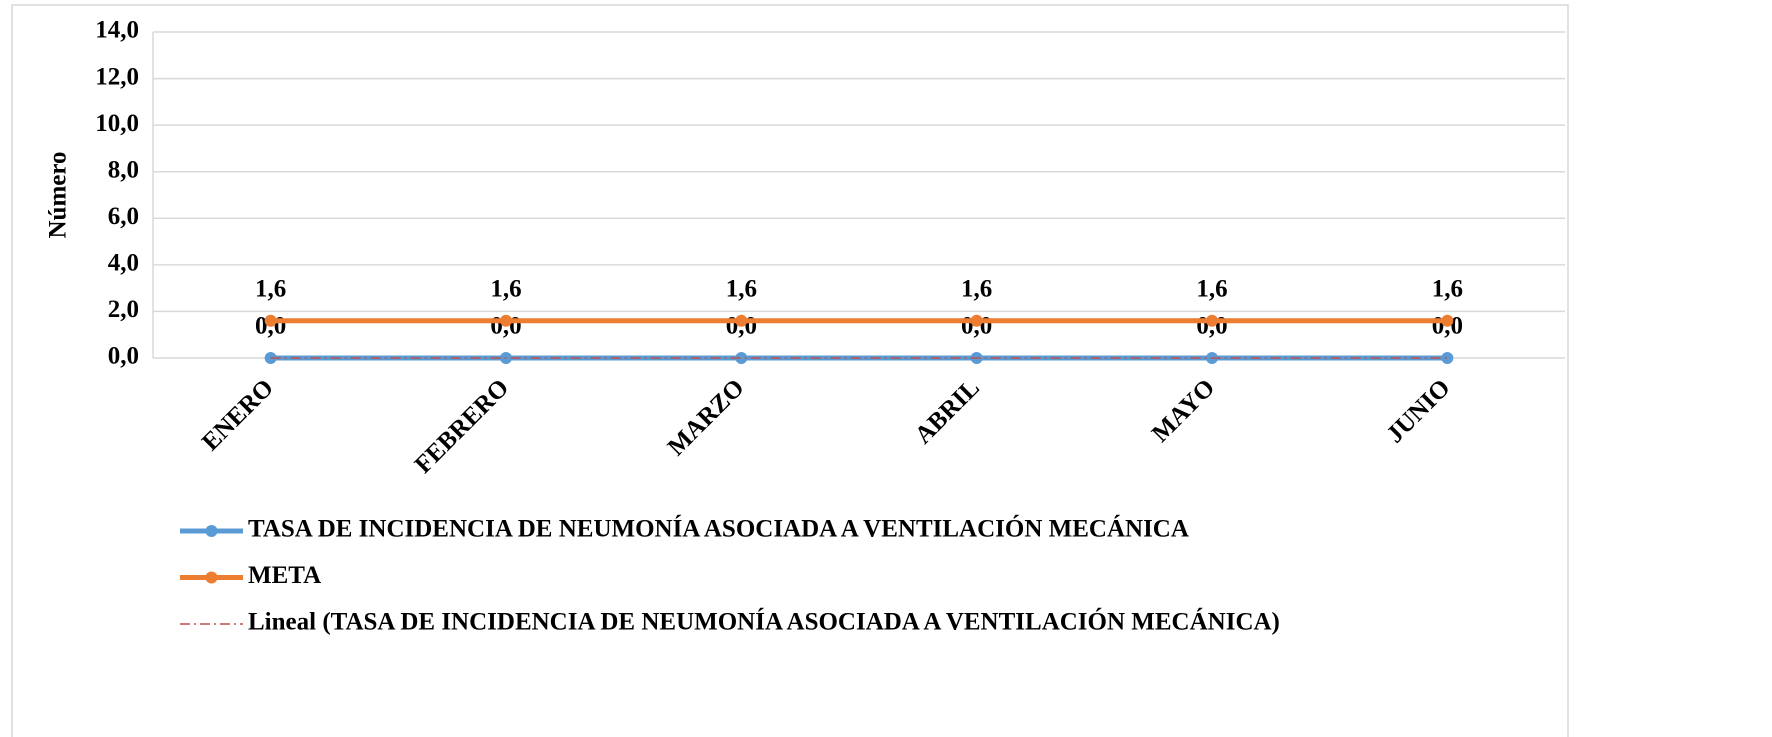 This screenshot has width=1772, height=737. I want to click on y-tick-label: 10,0, so click(117, 123).